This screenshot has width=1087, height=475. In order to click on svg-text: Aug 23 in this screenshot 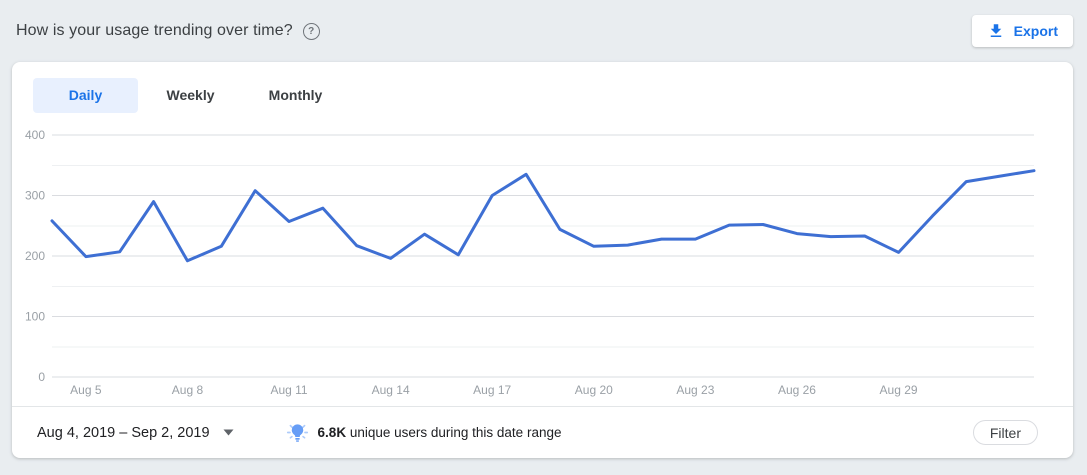, I will do `click(695, 390)`.